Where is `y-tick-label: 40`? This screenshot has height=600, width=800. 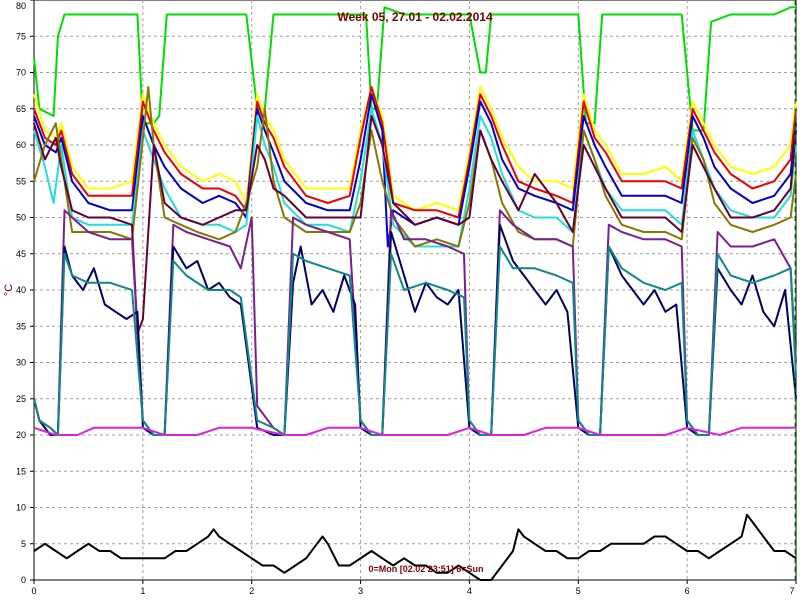 y-tick-label: 40 is located at coordinates (21, 290).